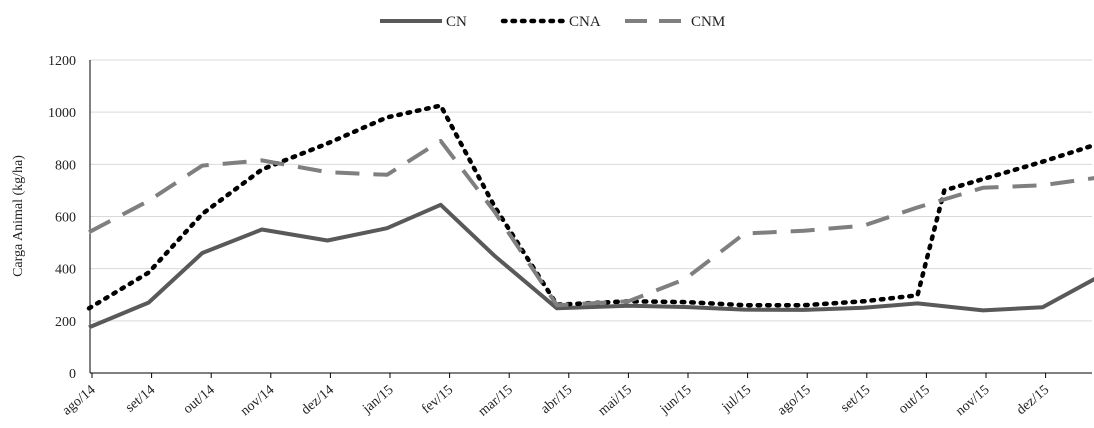  I want to click on x-tick-label: mai/15, so click(615, 401).